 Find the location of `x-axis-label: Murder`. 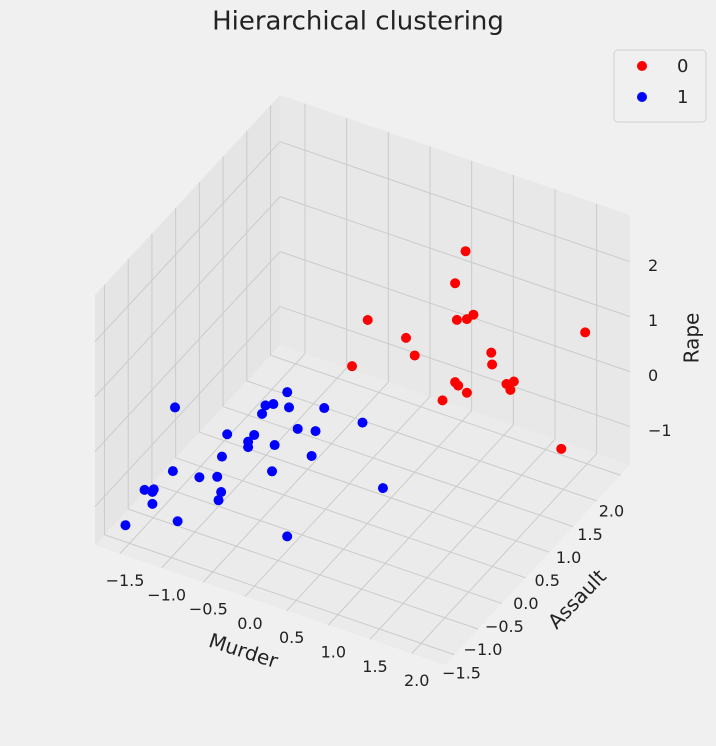

x-axis-label: Murder is located at coordinates (244, 650).